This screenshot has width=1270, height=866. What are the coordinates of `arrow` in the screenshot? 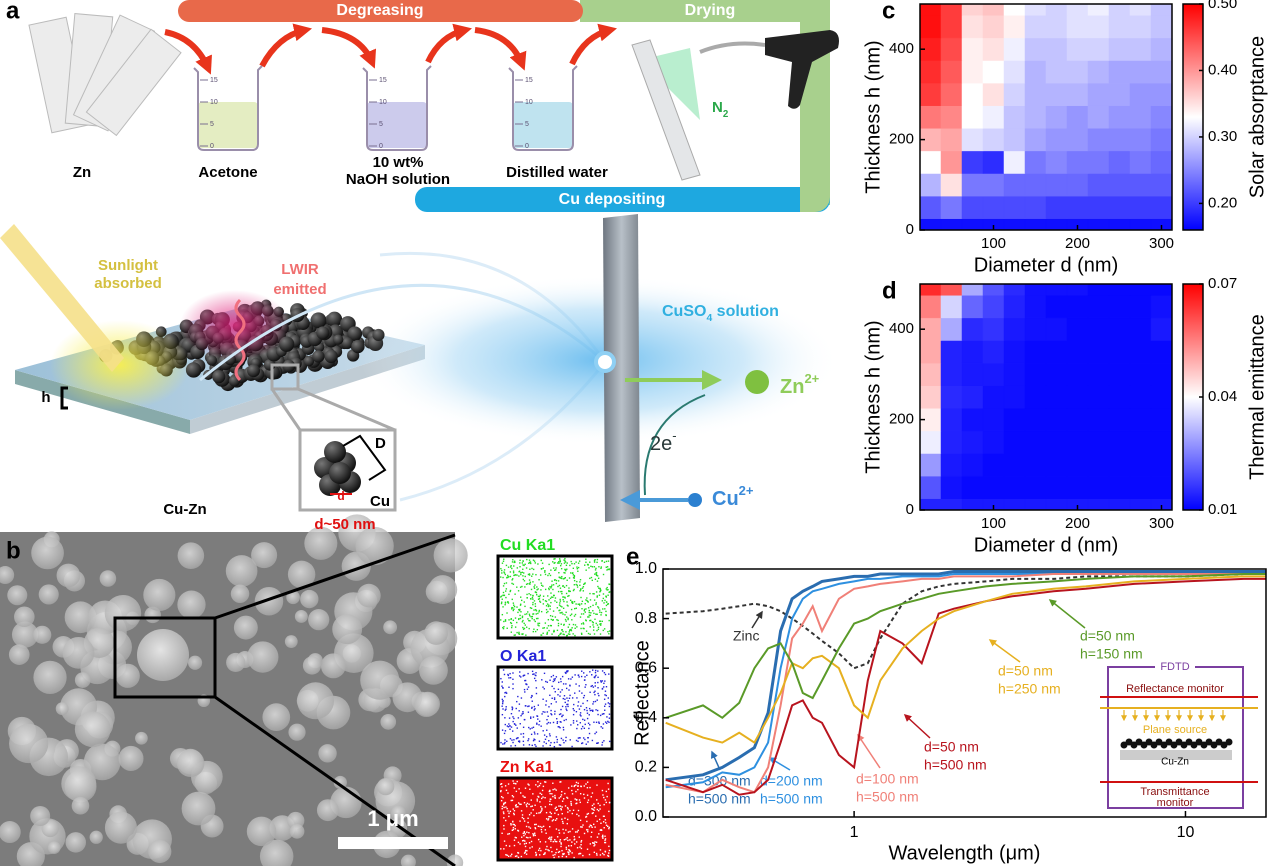 It's located at (349, 48).